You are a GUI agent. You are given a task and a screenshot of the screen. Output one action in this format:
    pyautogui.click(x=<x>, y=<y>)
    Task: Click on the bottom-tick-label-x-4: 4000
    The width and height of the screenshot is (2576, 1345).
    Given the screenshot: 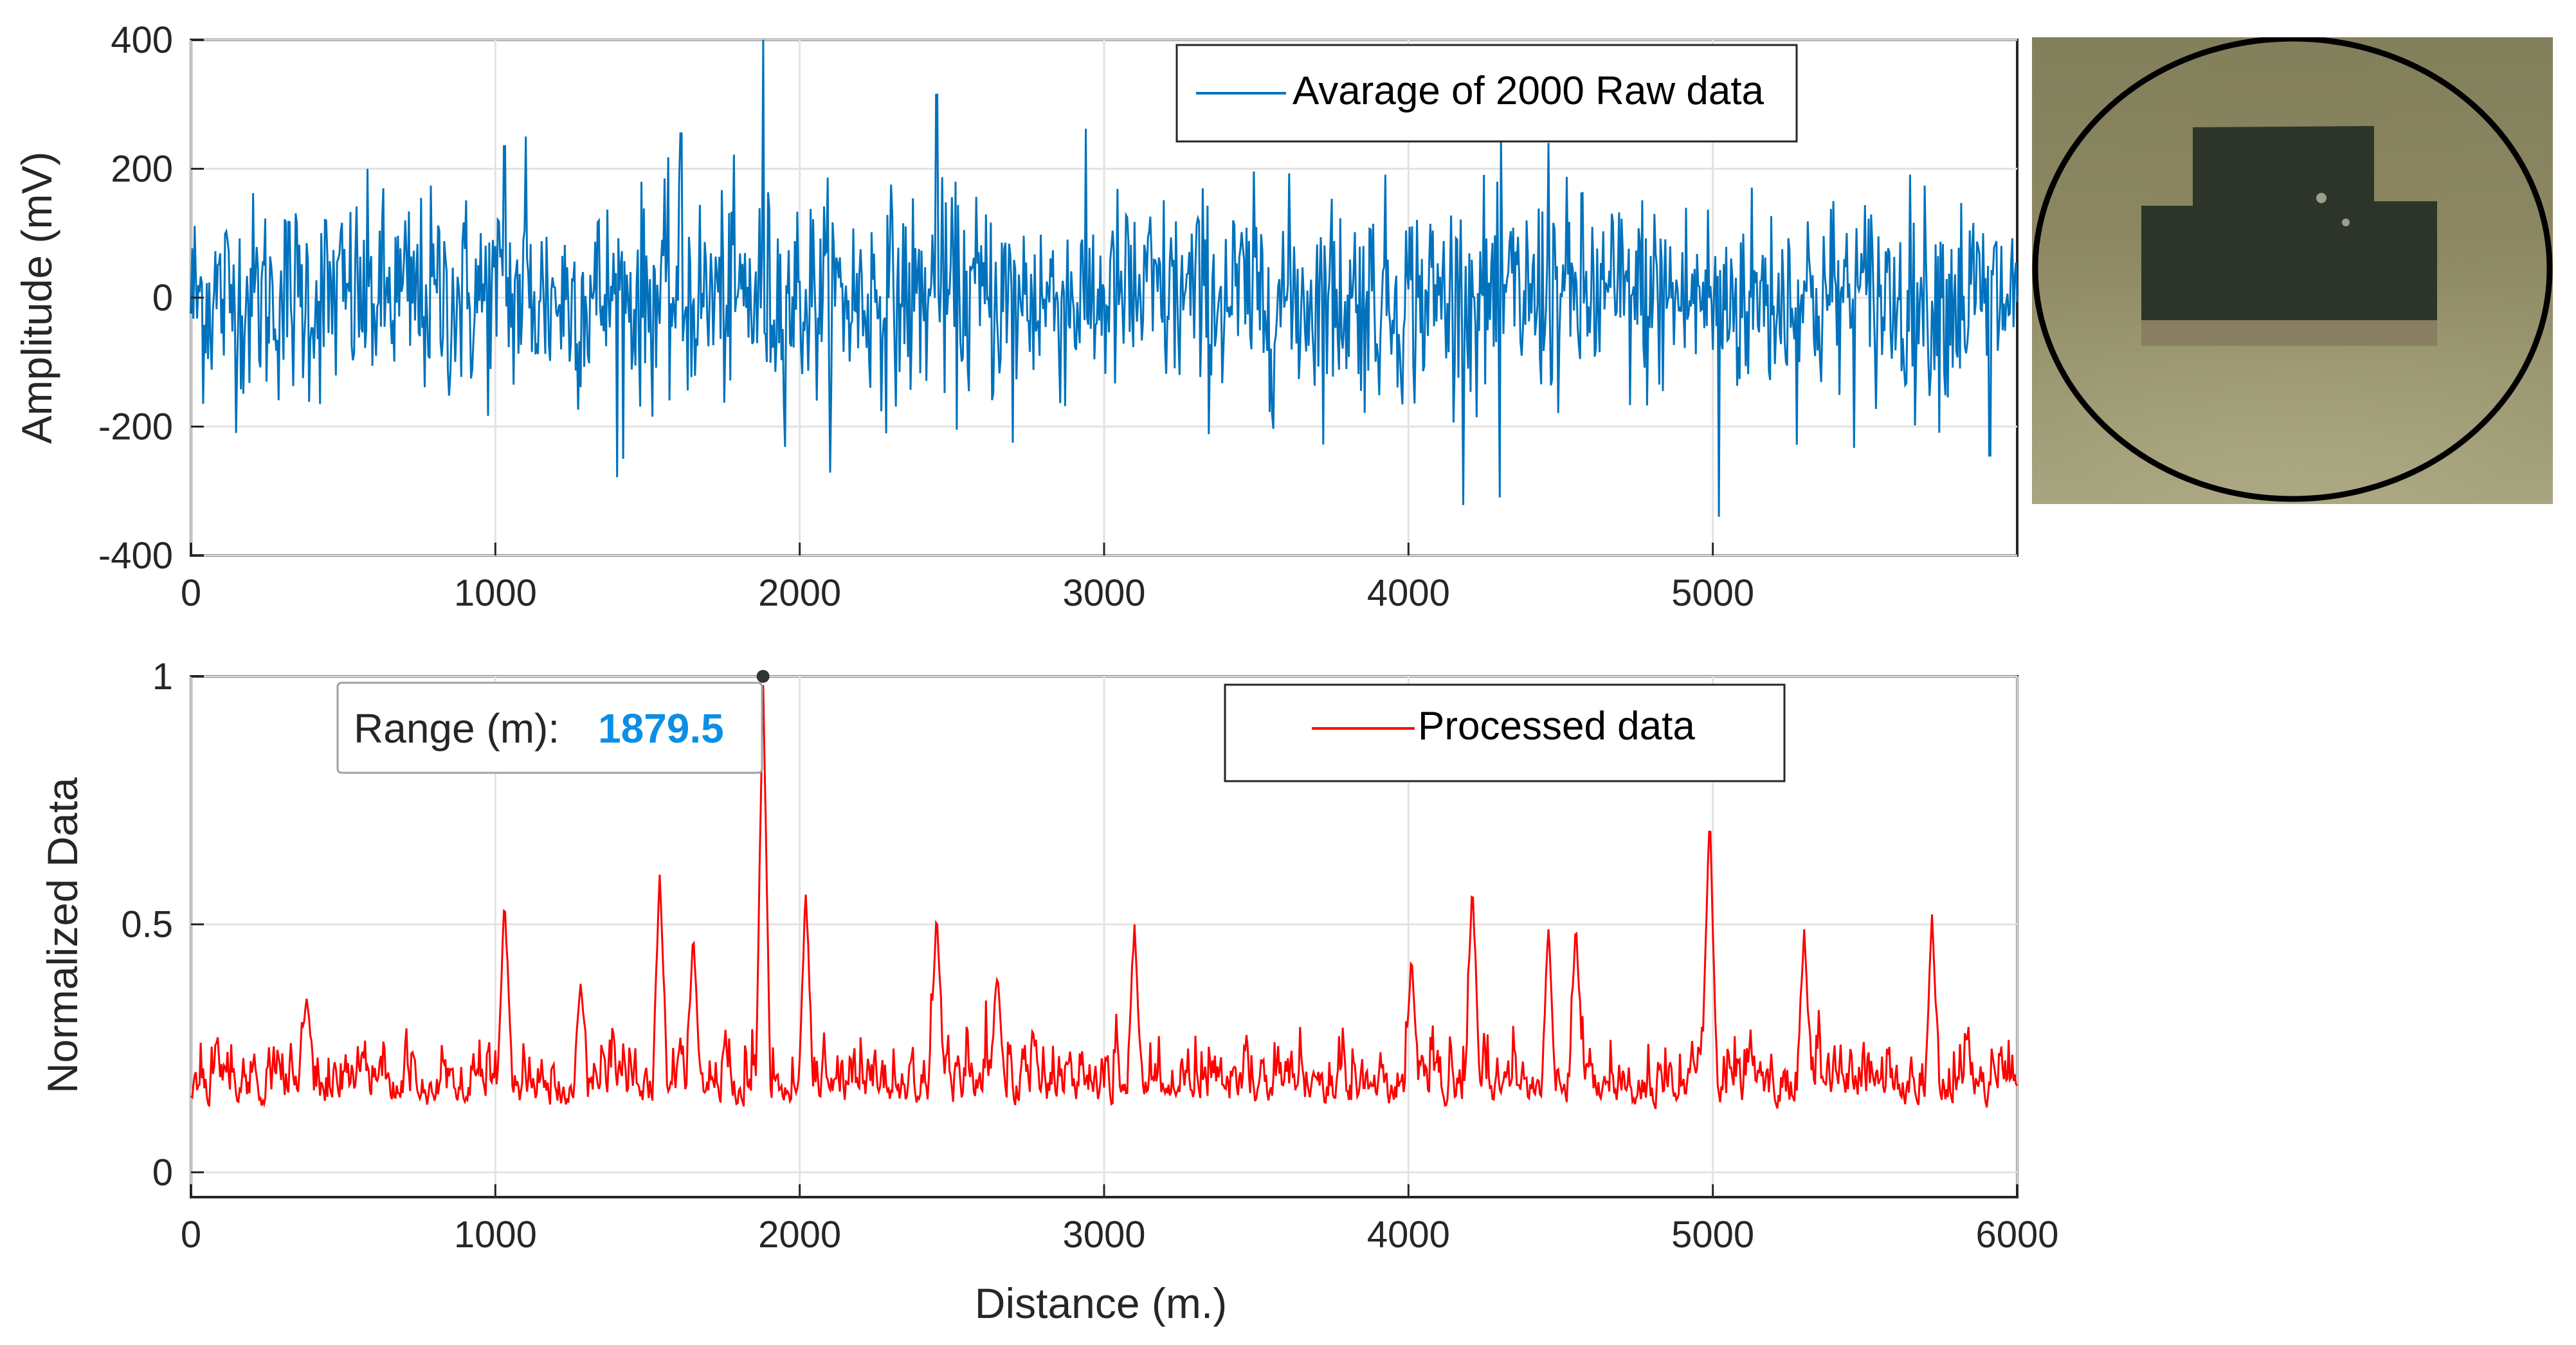 What is the action you would take?
    pyautogui.click(x=1408, y=1235)
    